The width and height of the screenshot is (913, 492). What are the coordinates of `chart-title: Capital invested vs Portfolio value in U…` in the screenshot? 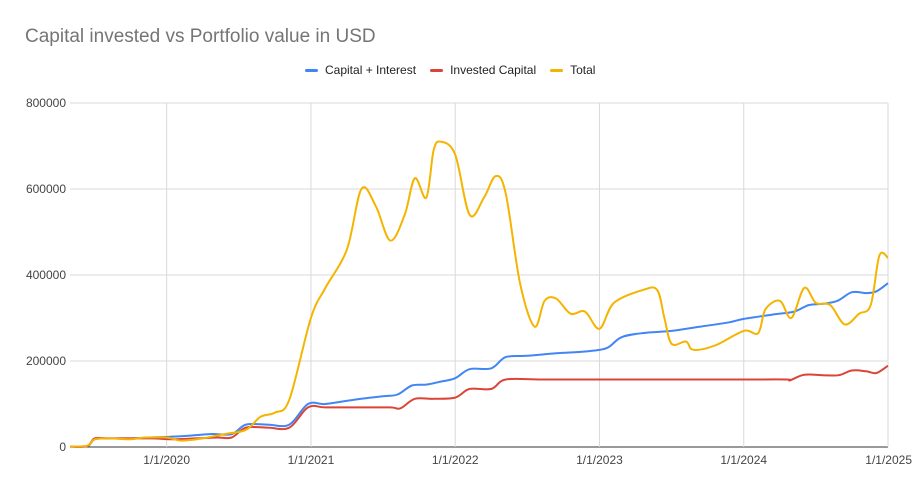 It's located at (200, 36).